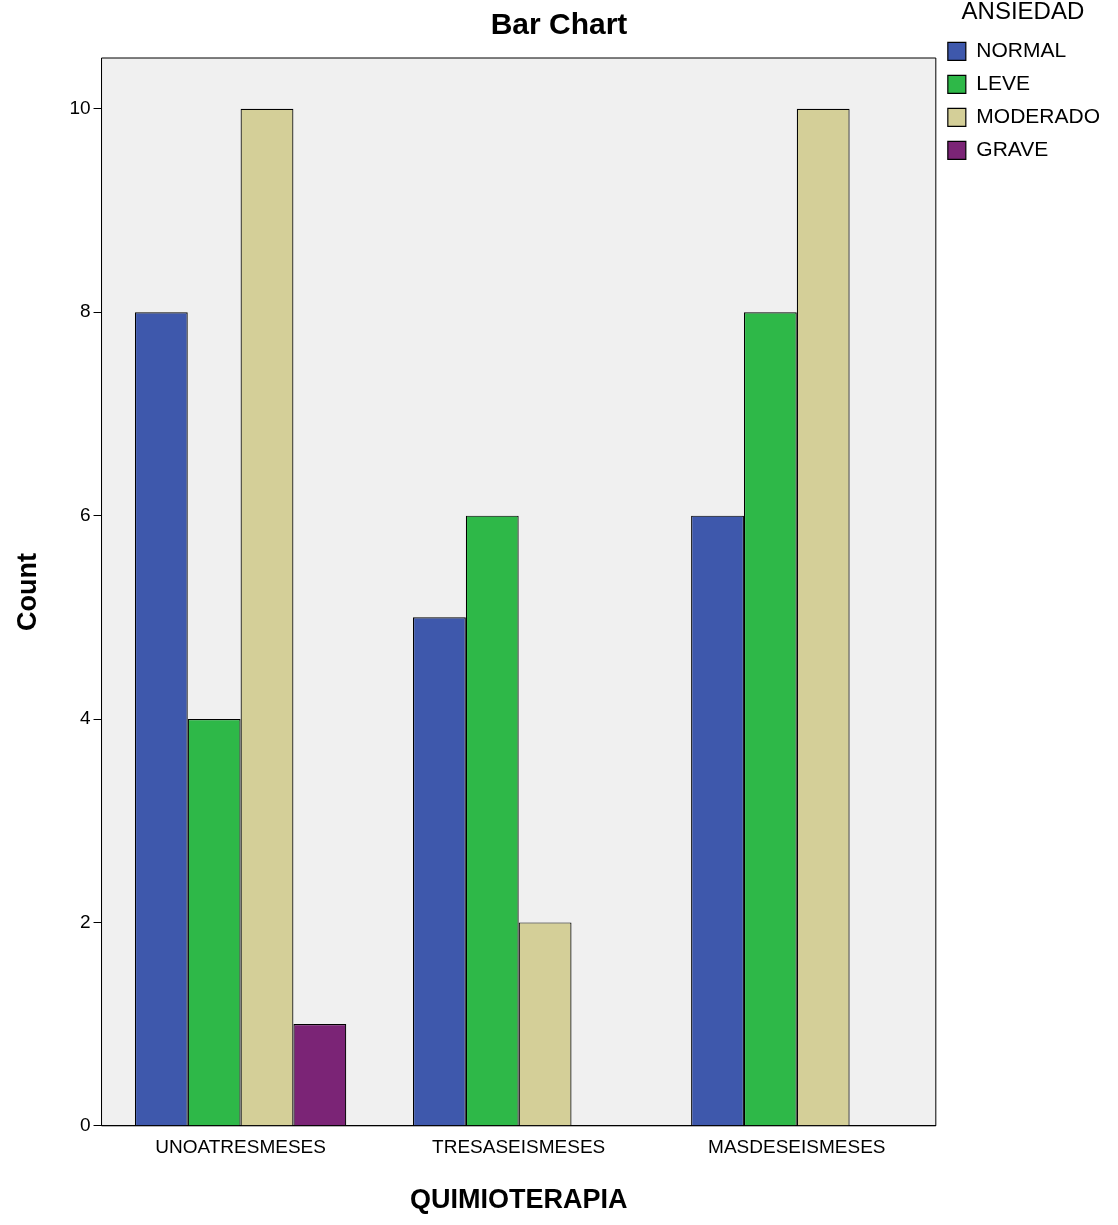 The width and height of the screenshot is (1118, 1225). I want to click on x-tick-label: MASDESEISMESES, so click(797, 1147).